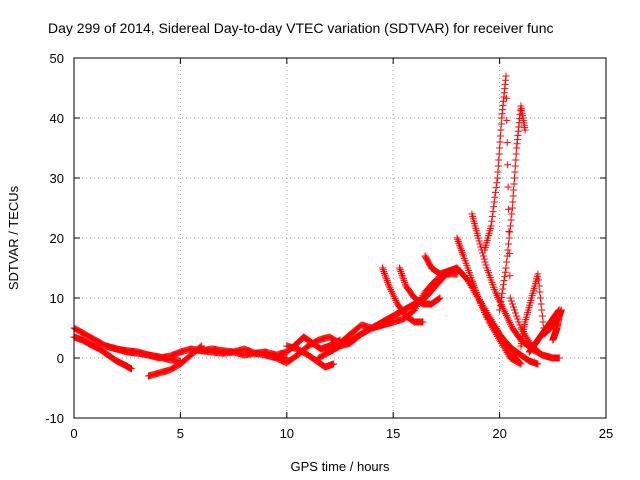 The height and width of the screenshot is (480, 640). Describe the element at coordinates (57, 238) in the screenshot. I see `y-tick-label: 20` at that location.